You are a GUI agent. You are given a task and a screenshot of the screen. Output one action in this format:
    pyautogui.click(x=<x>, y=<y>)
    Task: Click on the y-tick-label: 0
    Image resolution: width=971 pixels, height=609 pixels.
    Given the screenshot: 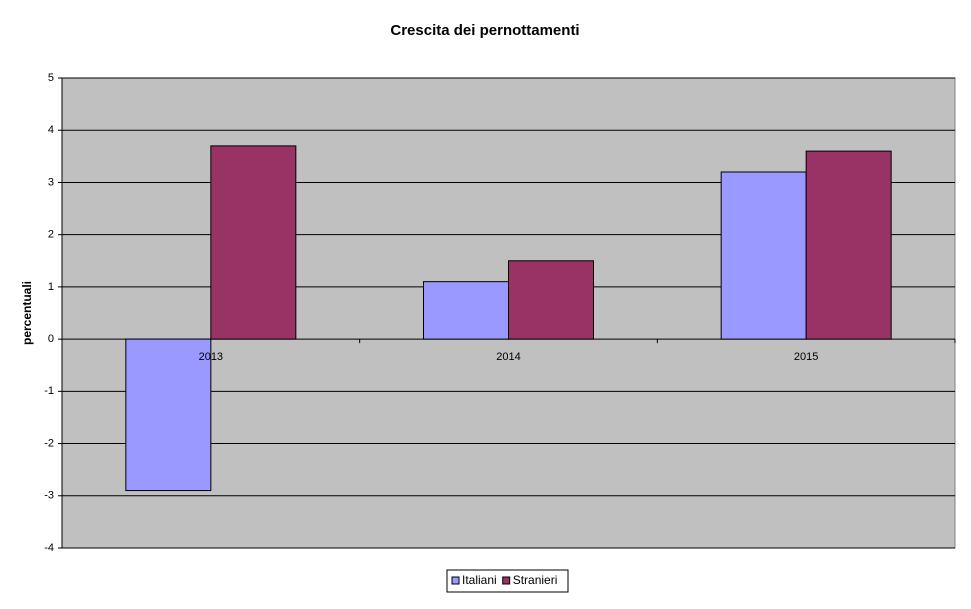 What is the action you would take?
    pyautogui.click(x=51, y=339)
    